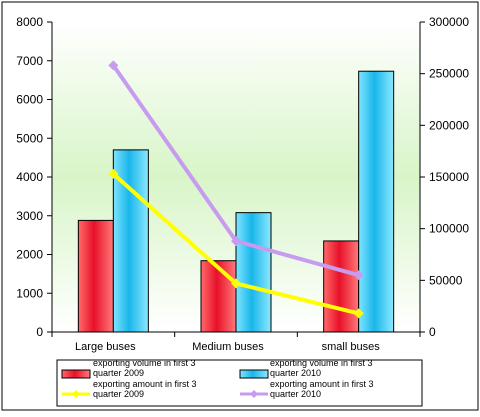  I want to click on right-tick-label: 250000, so click(449, 74).